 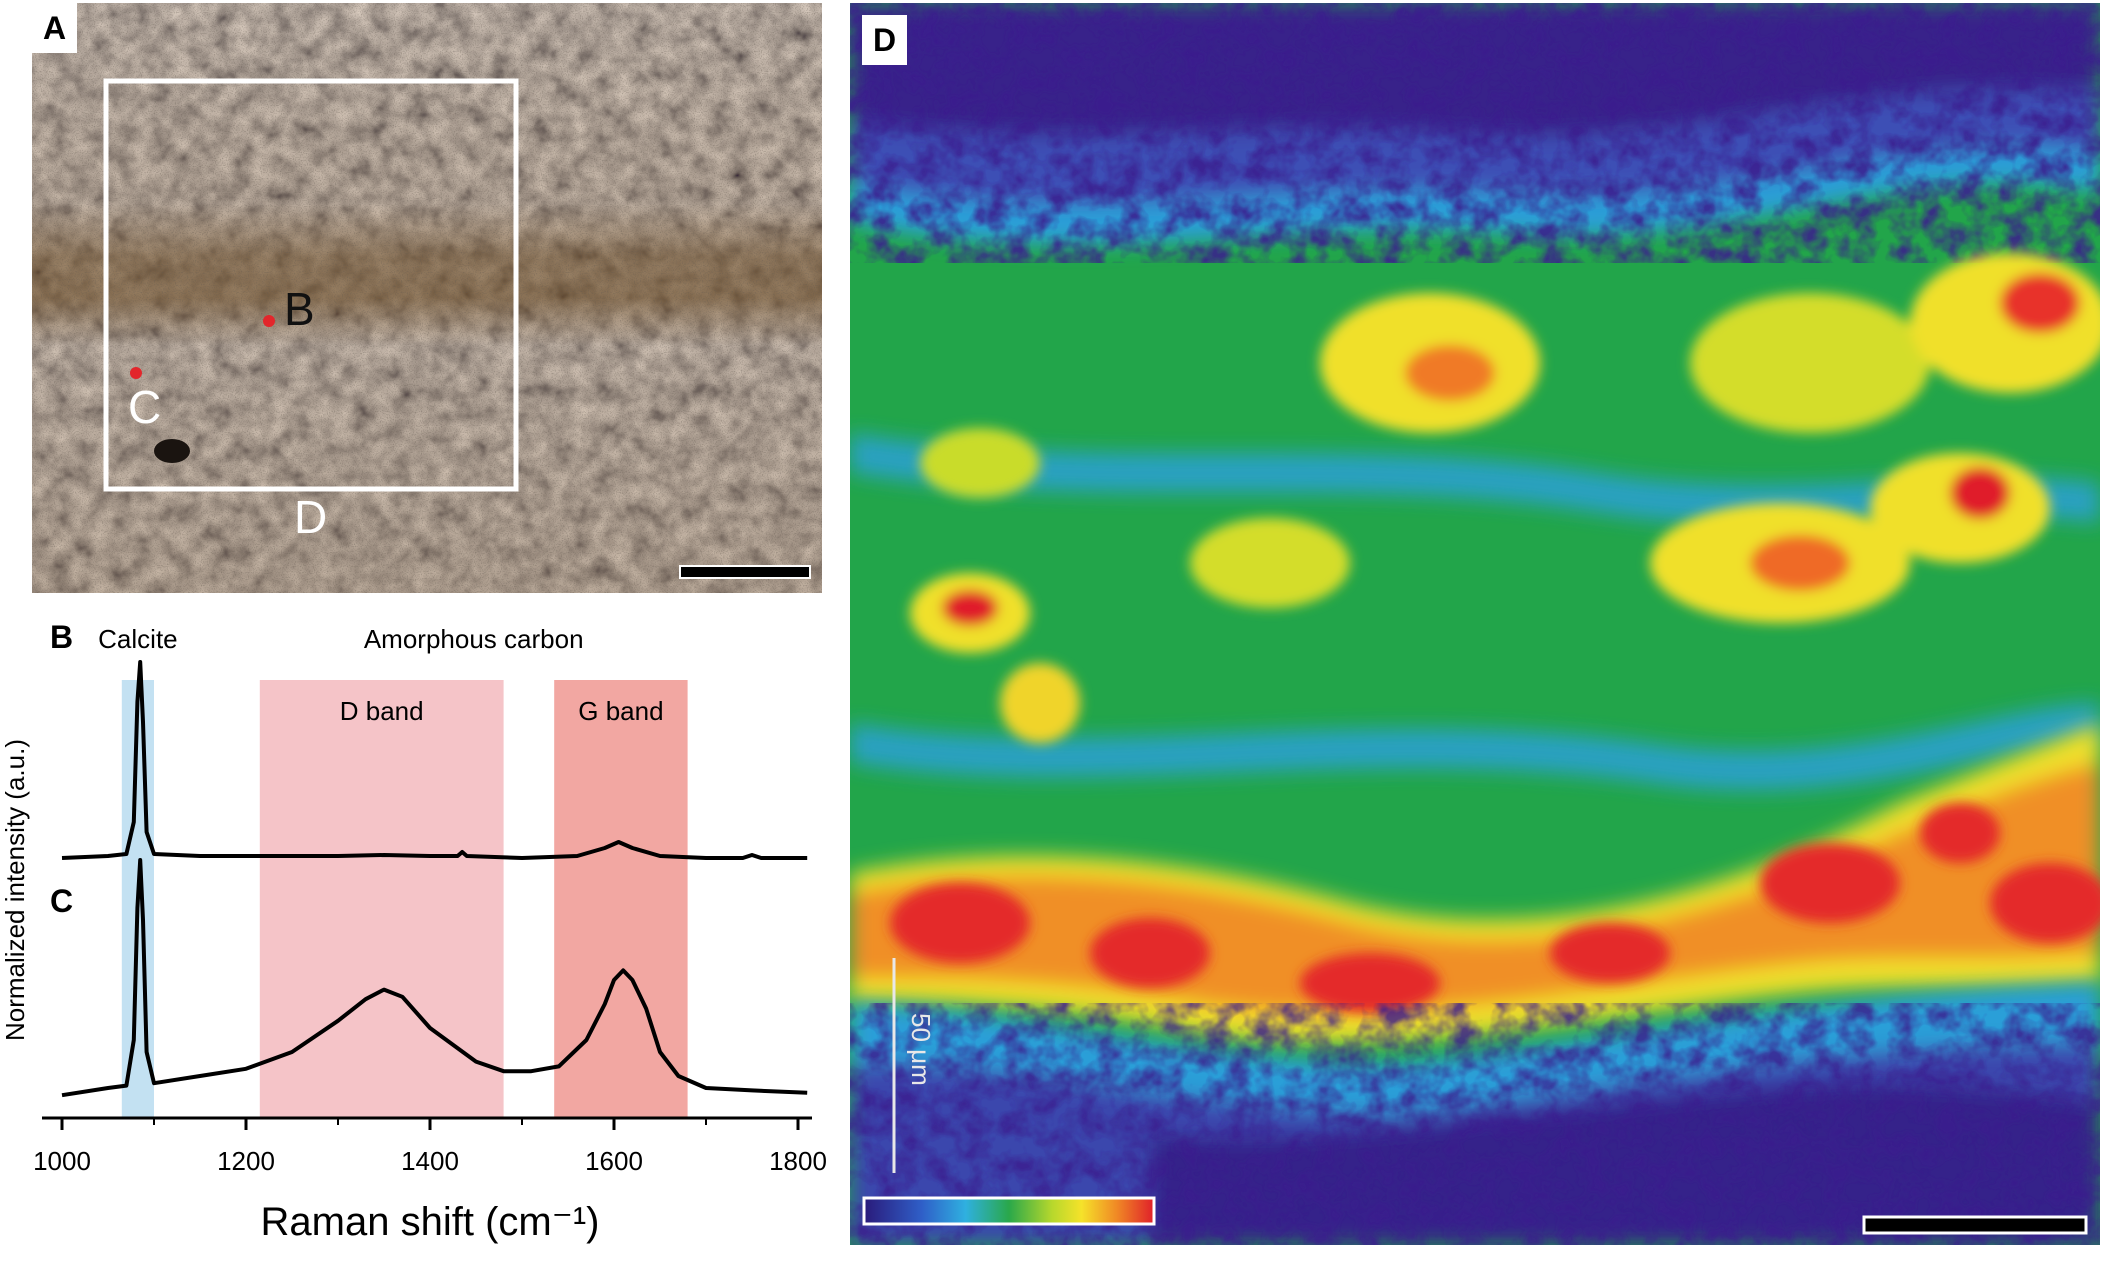 I want to click on panel-letter-c: C, so click(x=61, y=901).